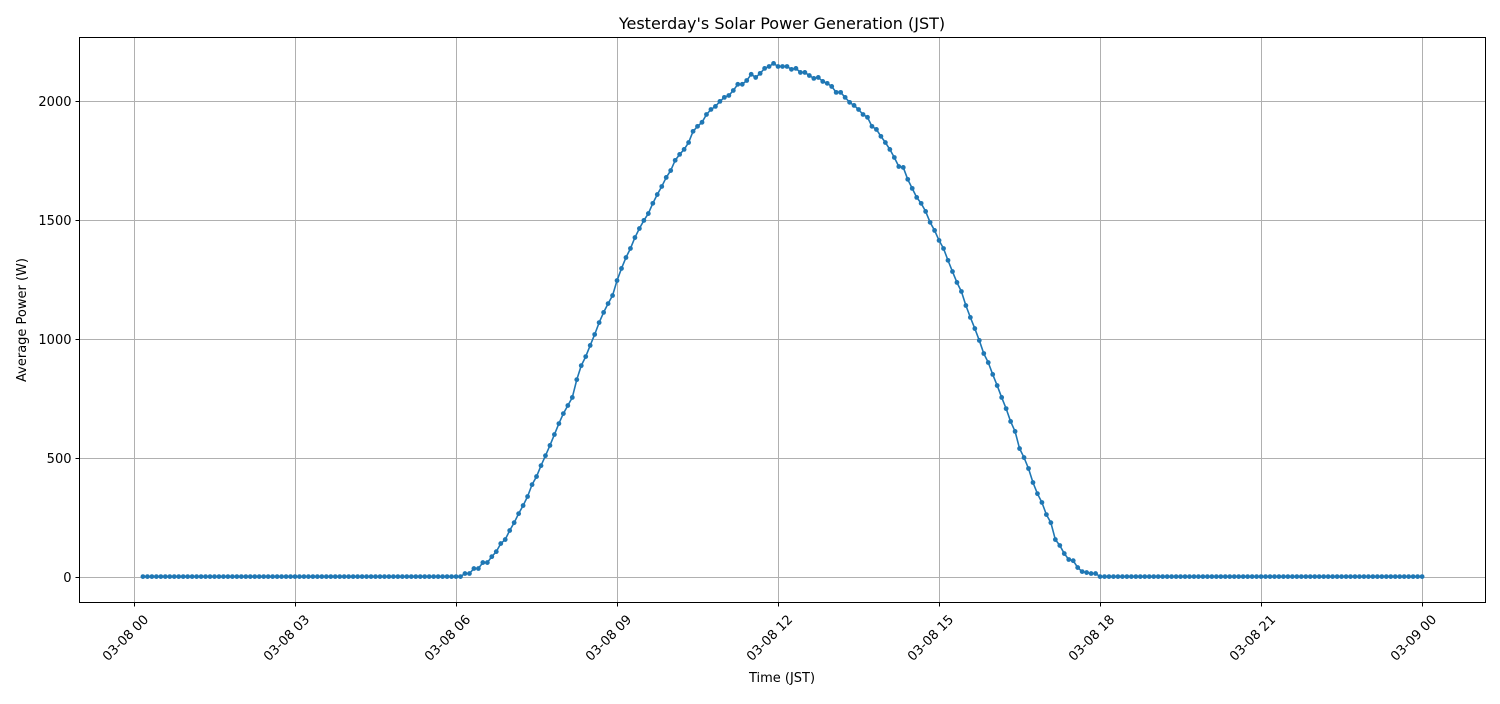  What do you see at coordinates (22, 320) in the screenshot?
I see `y-axis-label: Average Power (W)` at bounding box center [22, 320].